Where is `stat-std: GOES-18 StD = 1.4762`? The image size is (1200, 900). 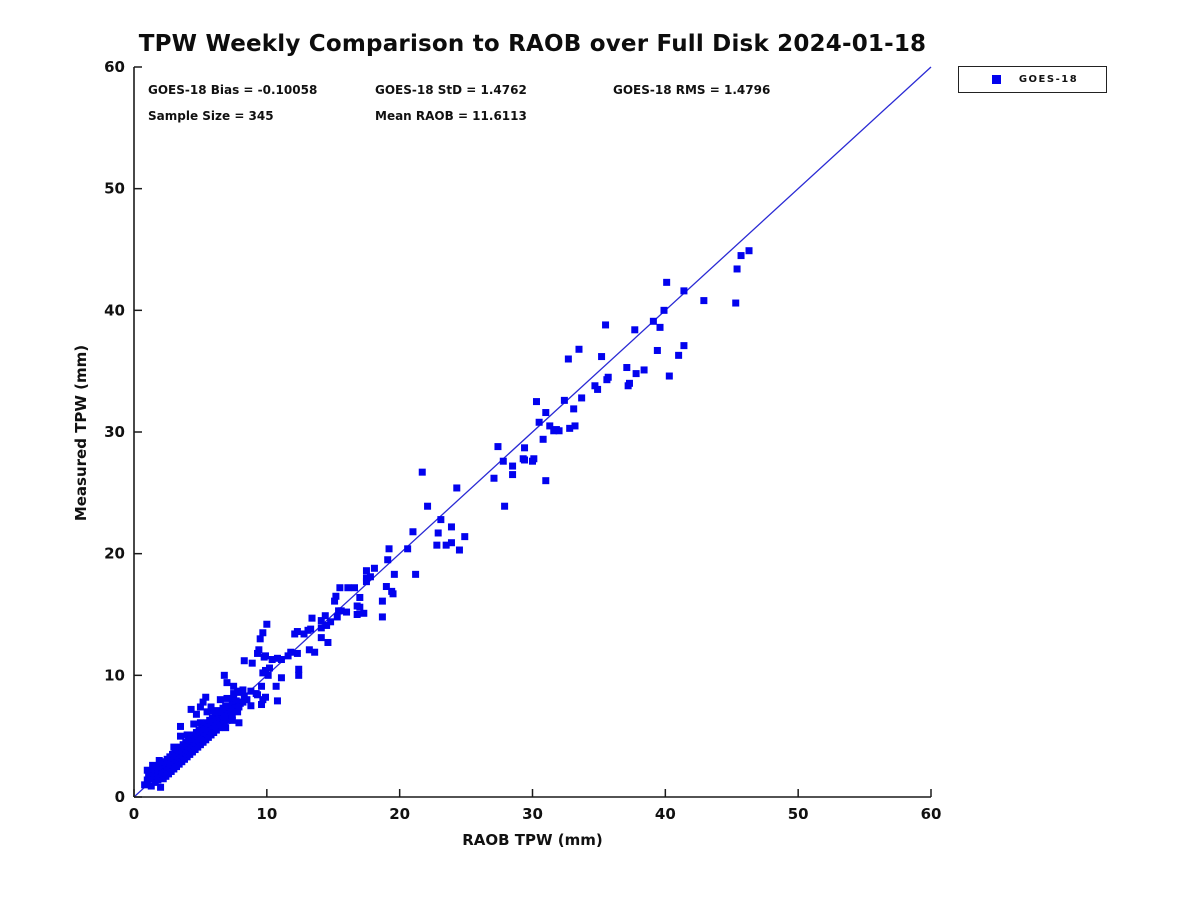
stat-std: GOES-18 StD = 1.4762 is located at coordinates (451, 90).